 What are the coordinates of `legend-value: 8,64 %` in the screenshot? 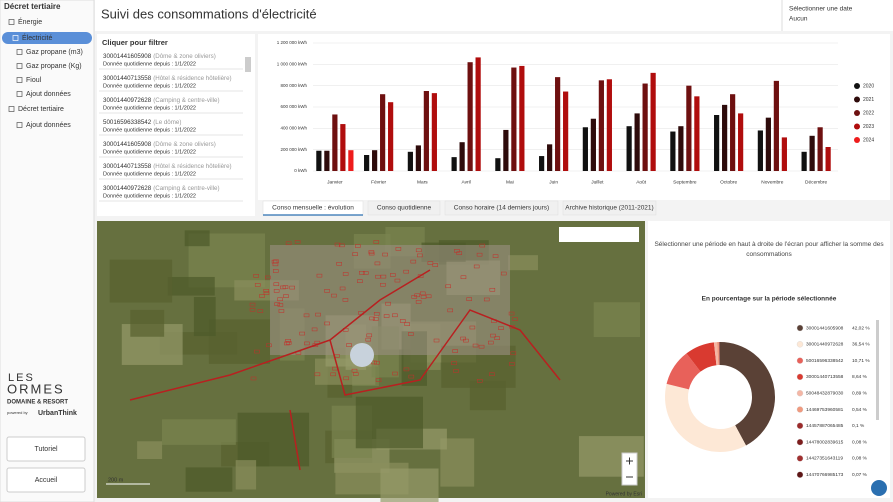 It's located at (860, 377).